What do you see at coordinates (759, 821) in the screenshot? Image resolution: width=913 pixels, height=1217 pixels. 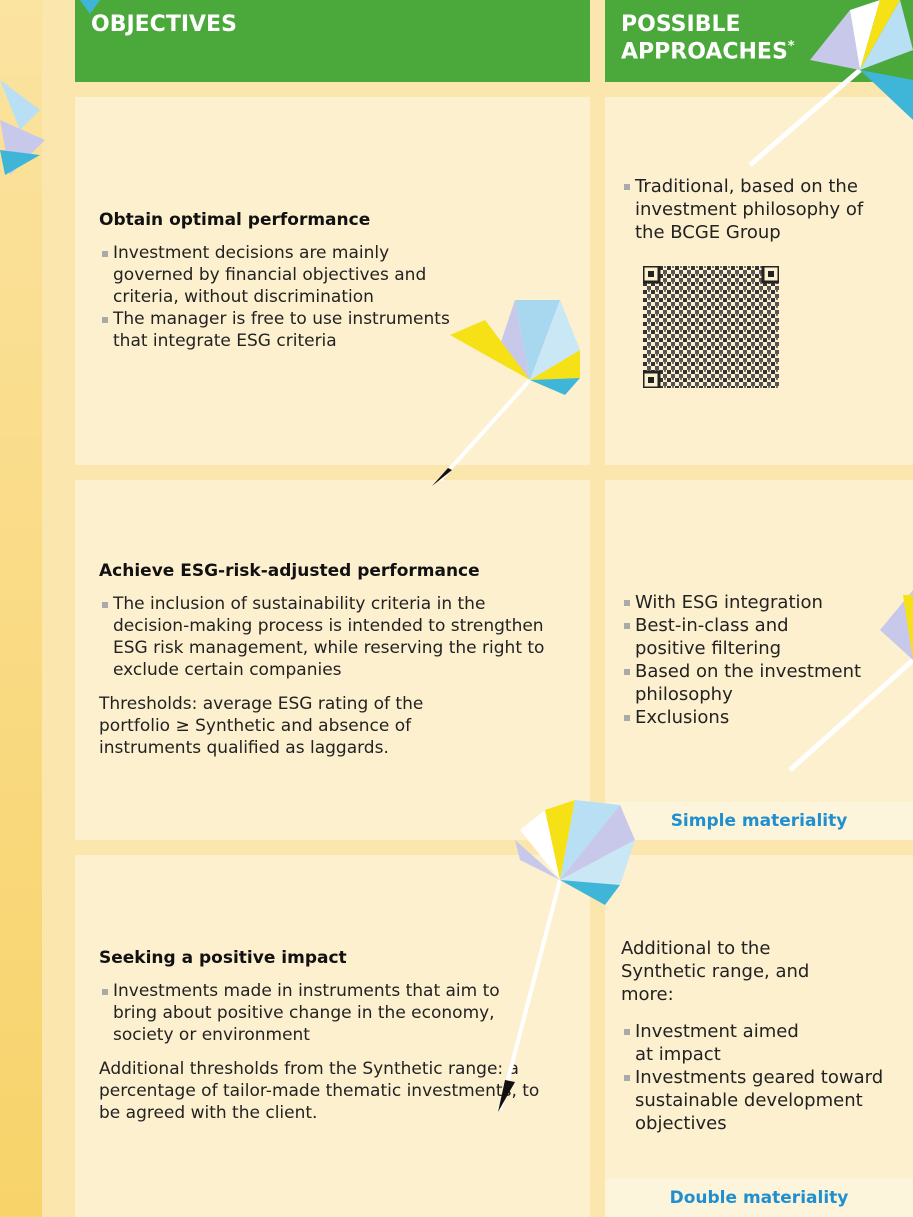 I see `materiality-label: Simple materiality` at bounding box center [759, 821].